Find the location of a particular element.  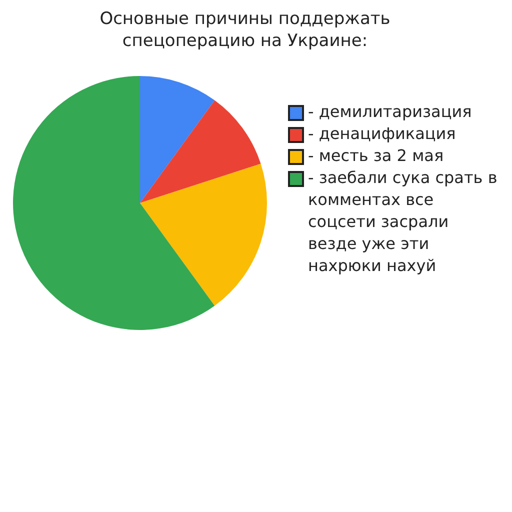

legend-label: - демилитаризация is located at coordinates (390, 112).